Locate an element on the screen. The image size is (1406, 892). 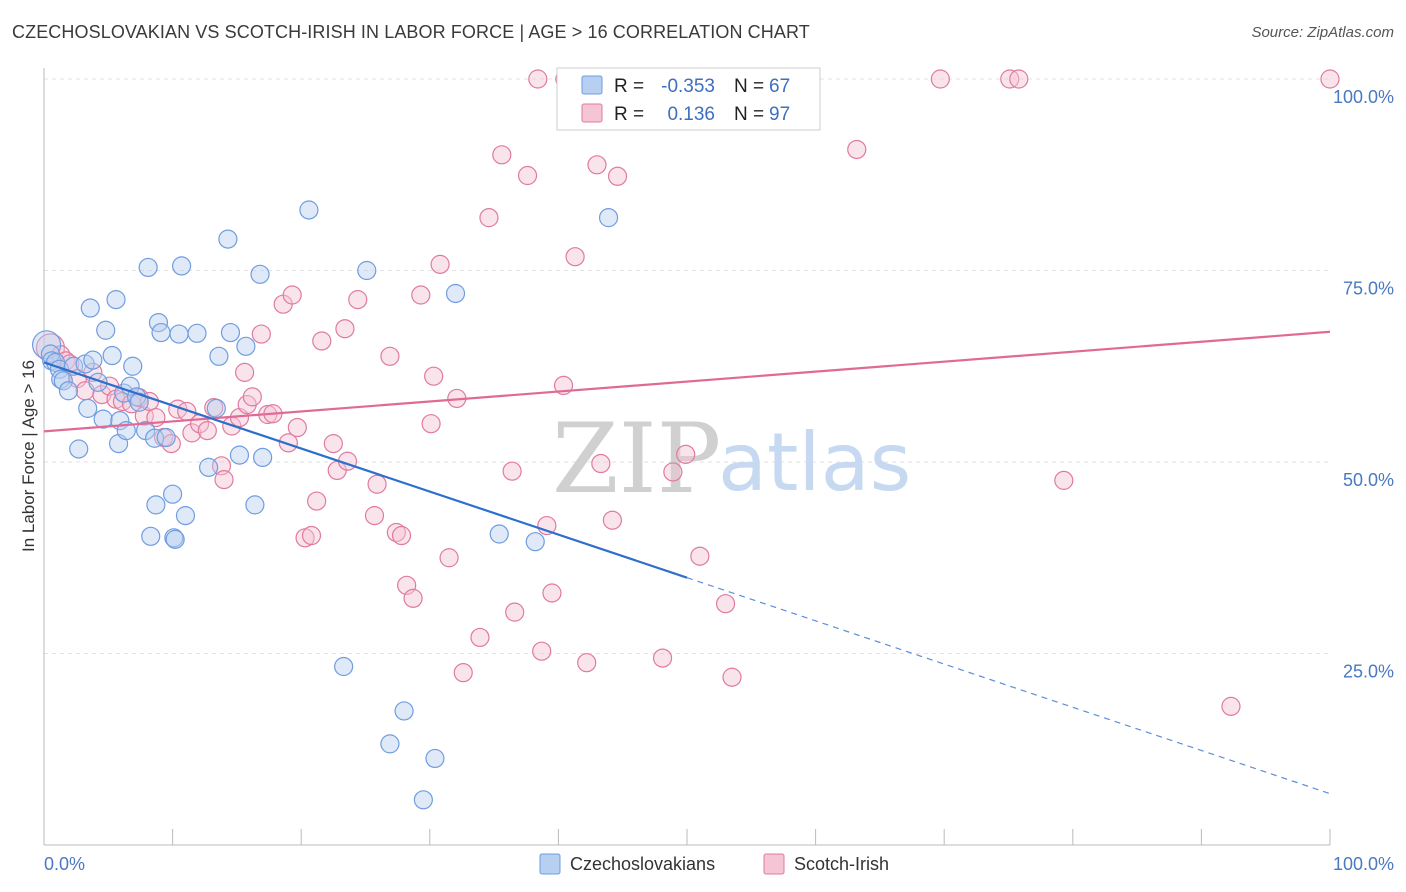
y-tick-label: 100.0% is located at coordinates (1363, 97).